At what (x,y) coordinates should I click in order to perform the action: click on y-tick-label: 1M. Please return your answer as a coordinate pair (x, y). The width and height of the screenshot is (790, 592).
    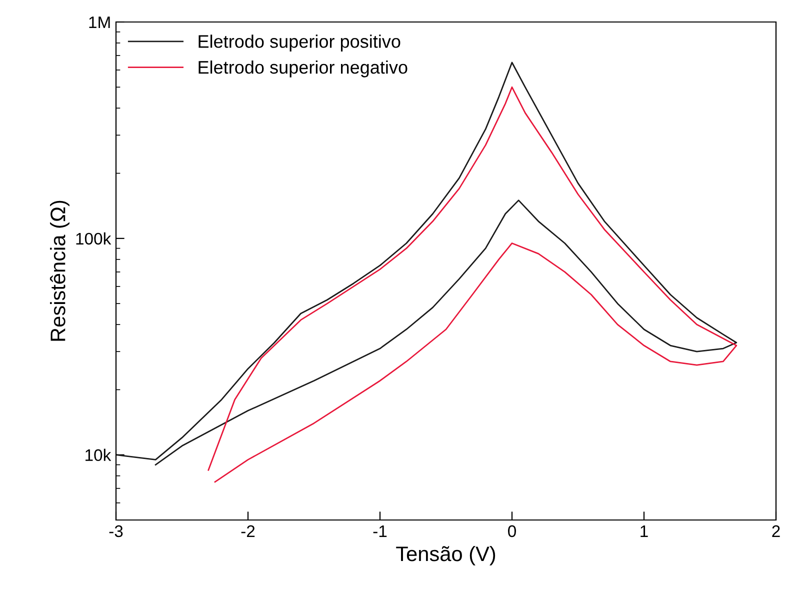
    Looking at the image, I should click on (99, 22).